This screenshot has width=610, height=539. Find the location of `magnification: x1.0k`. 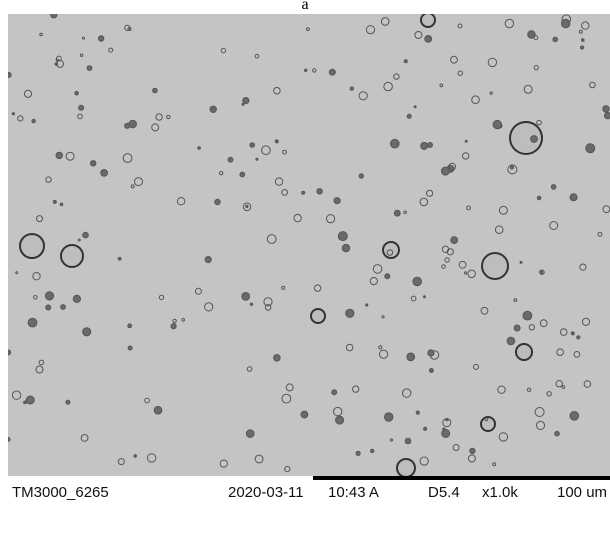

magnification: x1.0k is located at coordinates (500, 492).